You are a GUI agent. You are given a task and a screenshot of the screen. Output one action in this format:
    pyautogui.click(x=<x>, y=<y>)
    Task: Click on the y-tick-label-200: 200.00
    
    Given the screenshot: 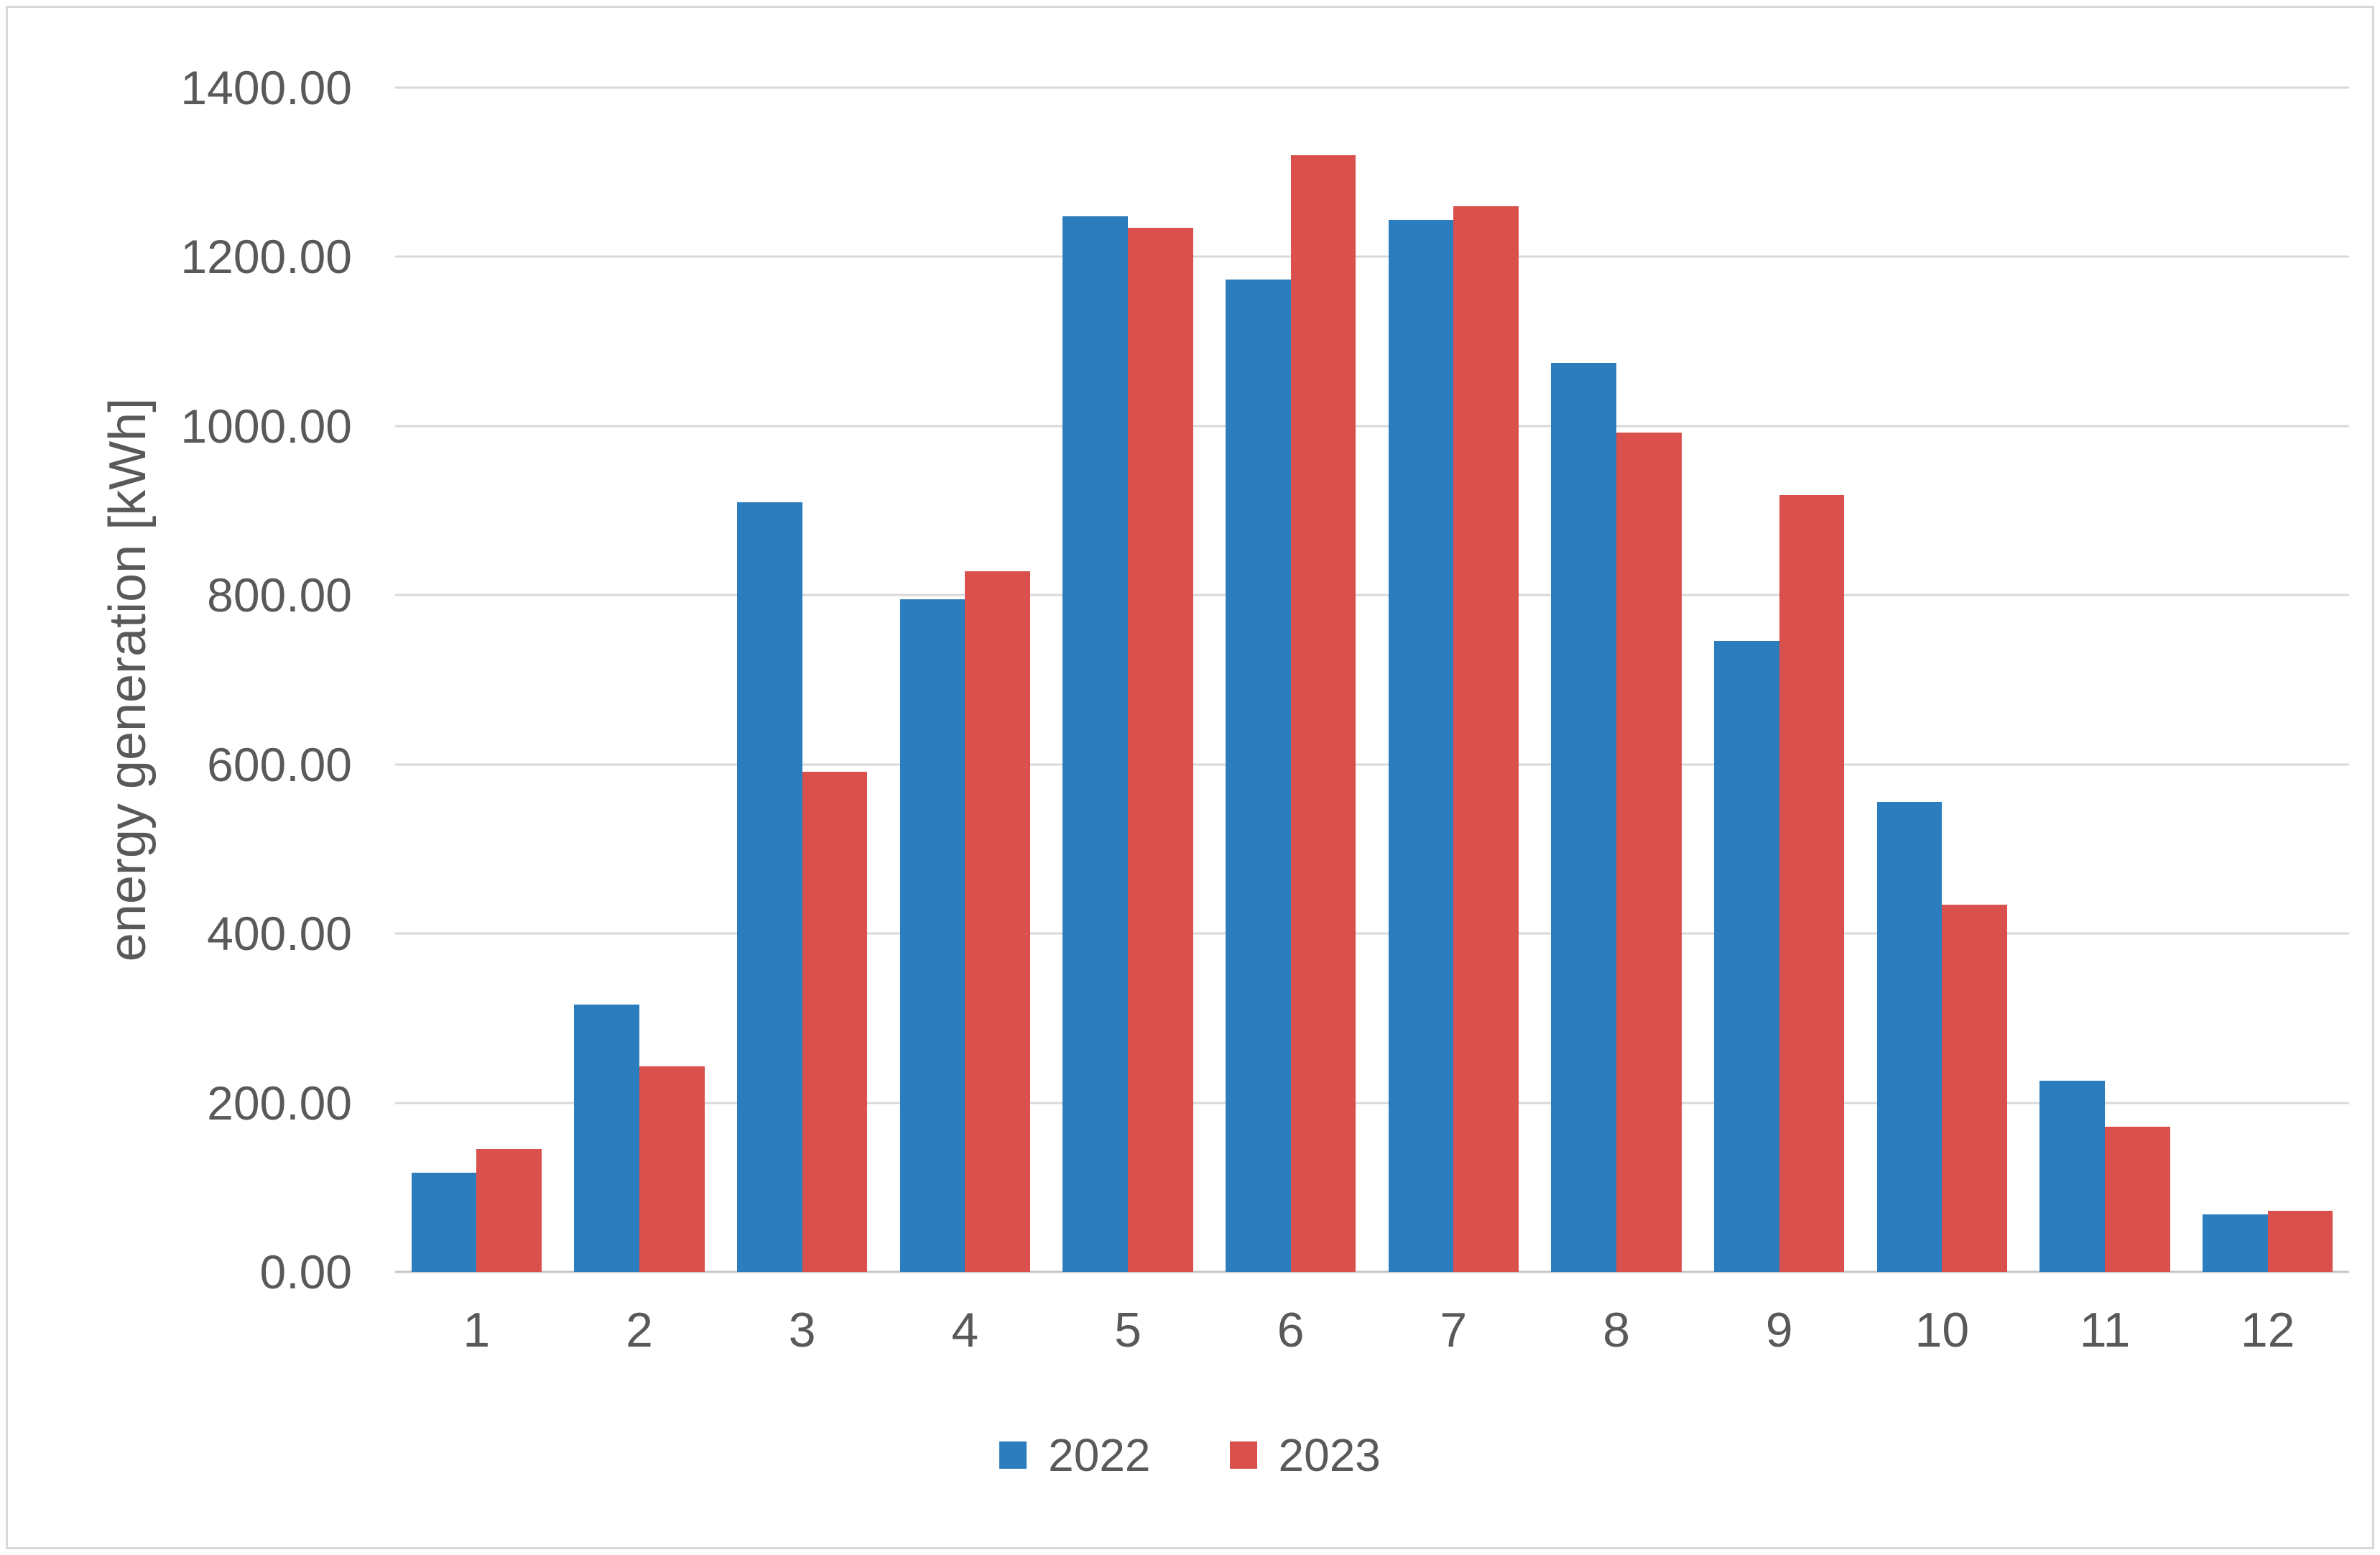 What is the action you would take?
    pyautogui.click(x=279, y=1103)
    